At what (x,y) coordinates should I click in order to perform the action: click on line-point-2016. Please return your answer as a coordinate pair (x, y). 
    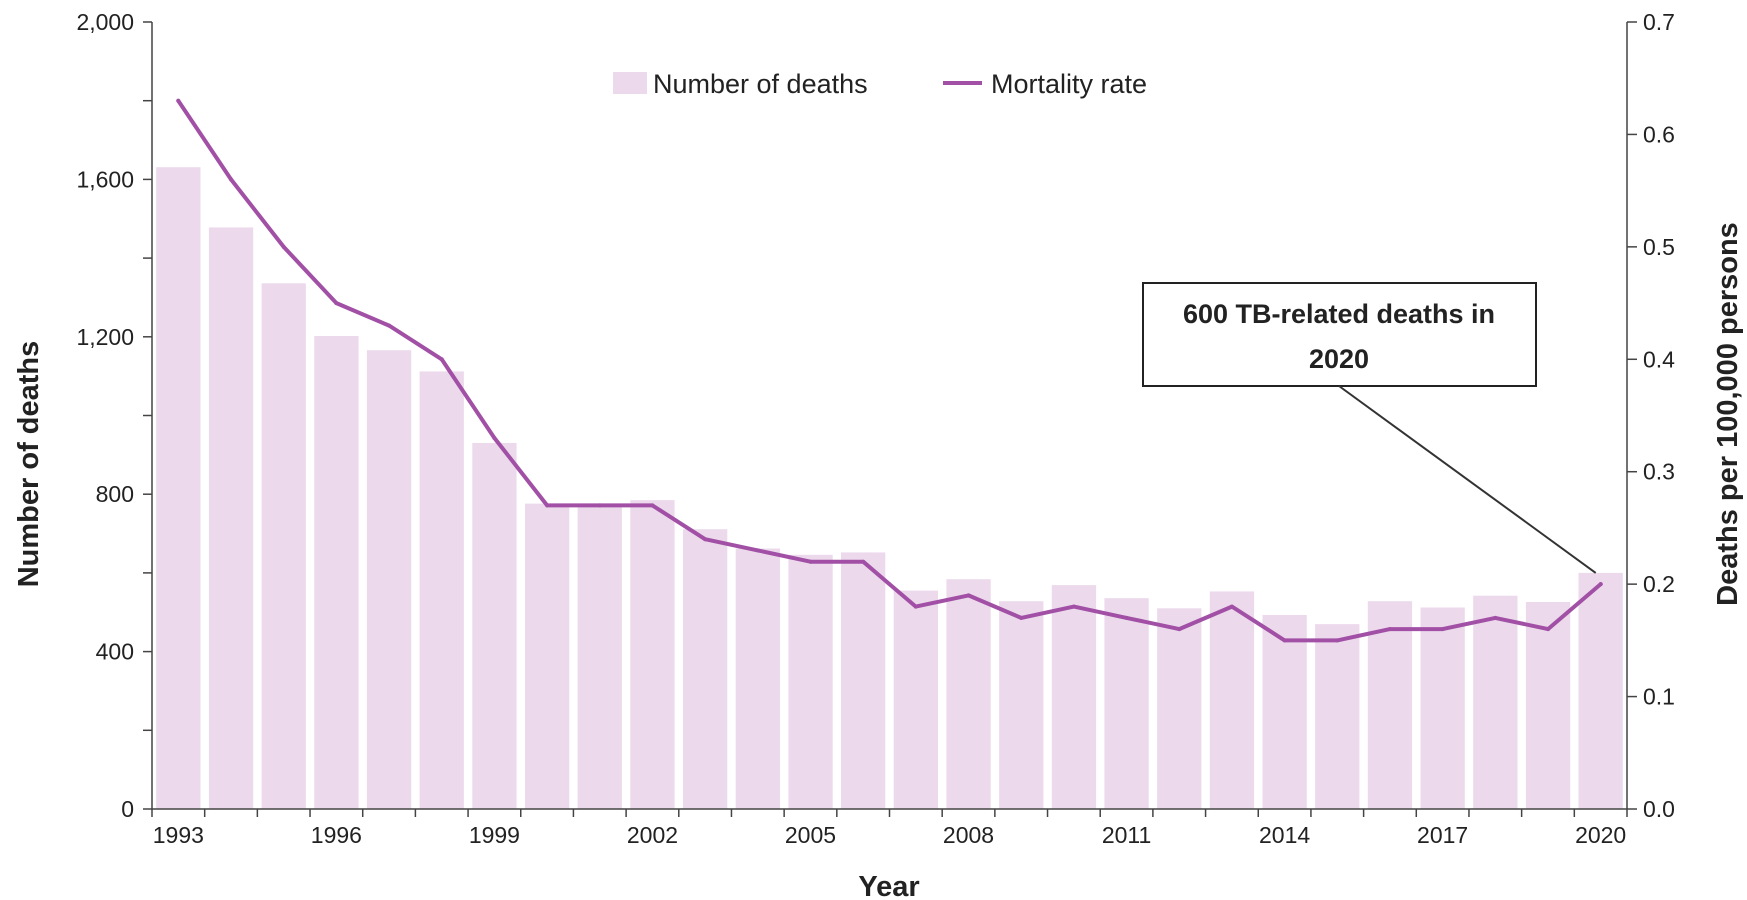
    Looking at the image, I should click on (1389, 629).